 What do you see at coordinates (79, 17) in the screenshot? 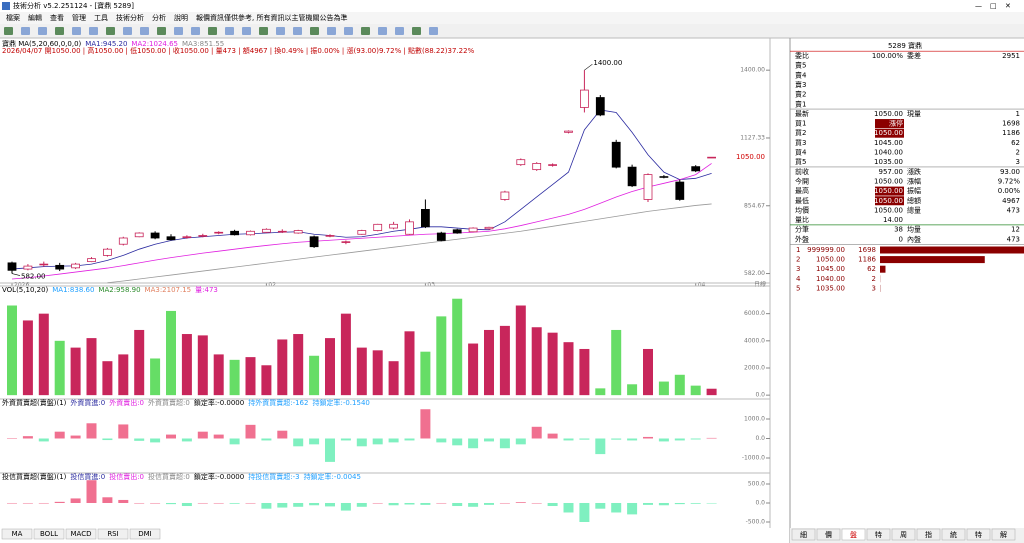
I see `menu-item: 管理` at bounding box center [79, 17].